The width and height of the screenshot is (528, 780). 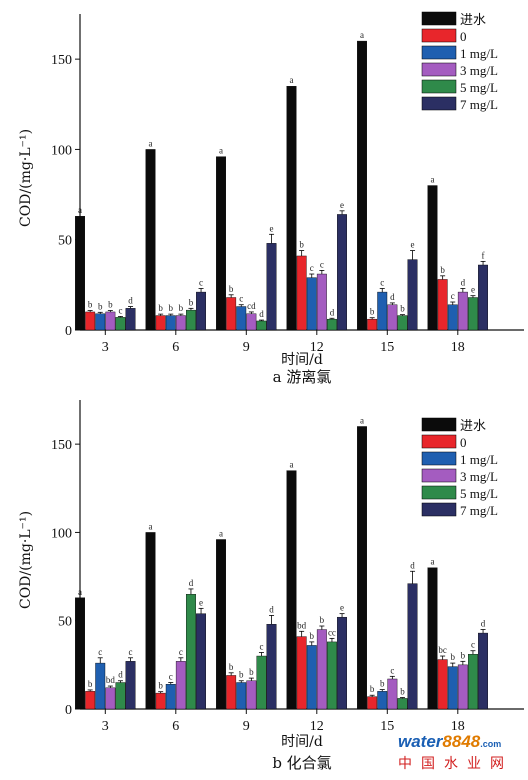 What do you see at coordinates (459, 754) in the screenshot?
I see `watermark-logo: water8848.com 中国水业网` at bounding box center [459, 754].